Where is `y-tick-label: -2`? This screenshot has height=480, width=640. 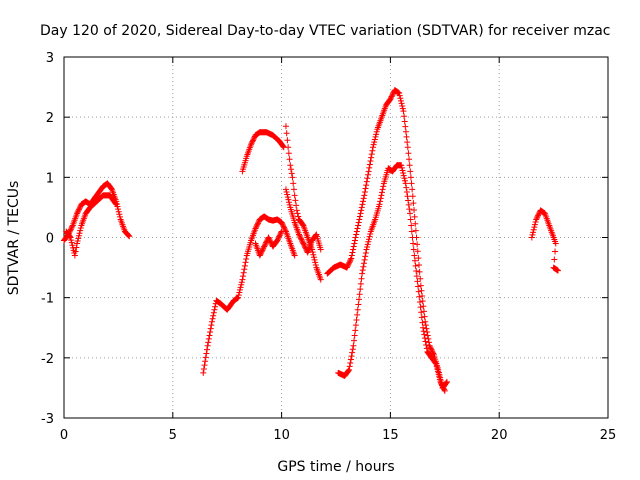
y-tick-label: -2 is located at coordinates (47, 359).